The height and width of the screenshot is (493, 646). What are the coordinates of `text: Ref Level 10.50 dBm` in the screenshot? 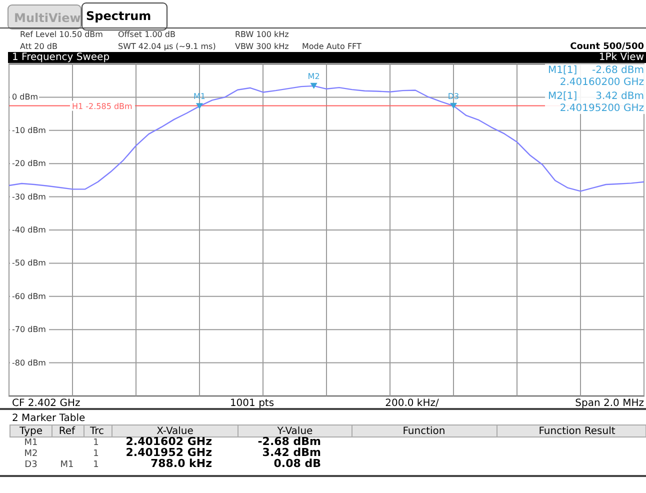 It's located at (62, 34).